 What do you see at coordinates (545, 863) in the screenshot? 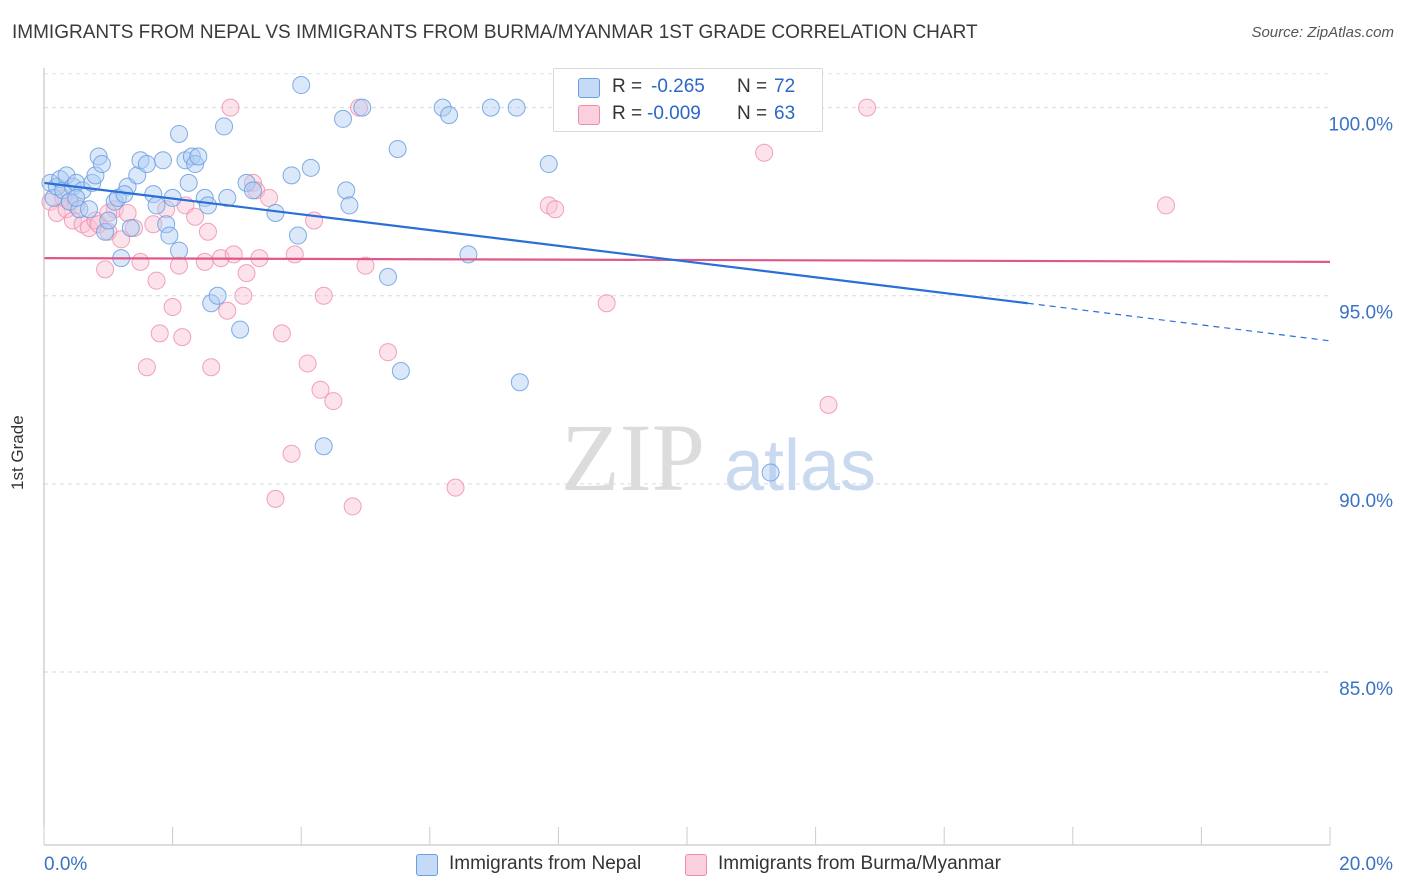
I see `bottom-legend-label-nepal: Immigrants from Nepal` at bounding box center [545, 863].